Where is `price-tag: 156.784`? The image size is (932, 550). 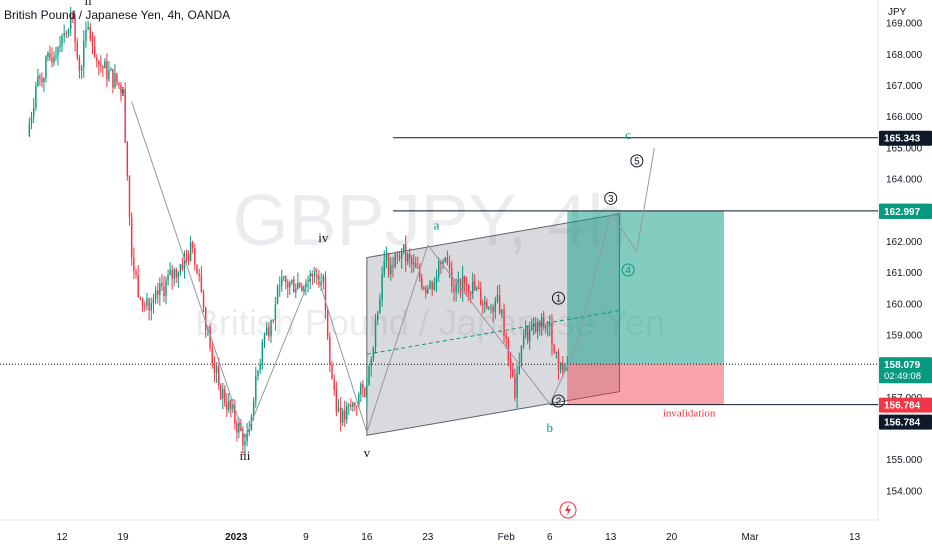 price-tag: 156.784 is located at coordinates (905, 405).